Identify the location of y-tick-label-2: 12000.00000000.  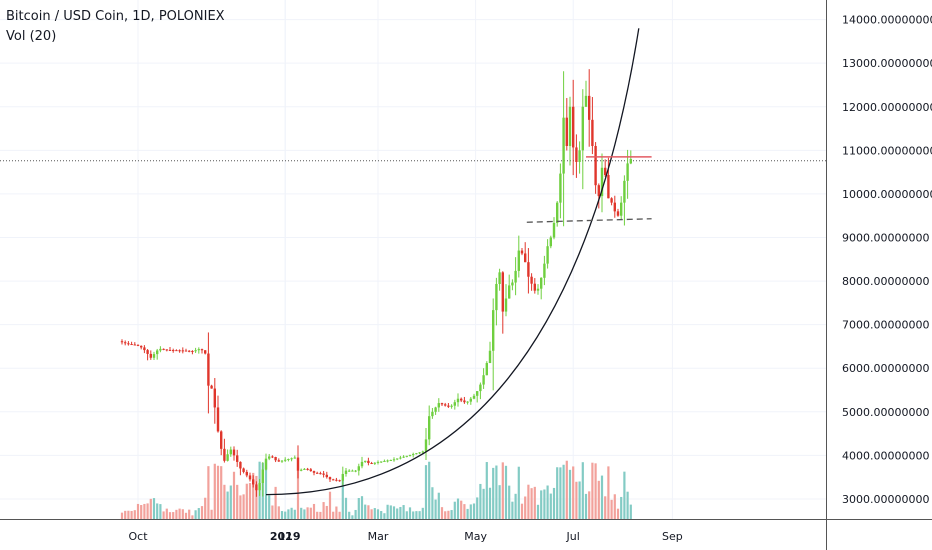
(887, 107).